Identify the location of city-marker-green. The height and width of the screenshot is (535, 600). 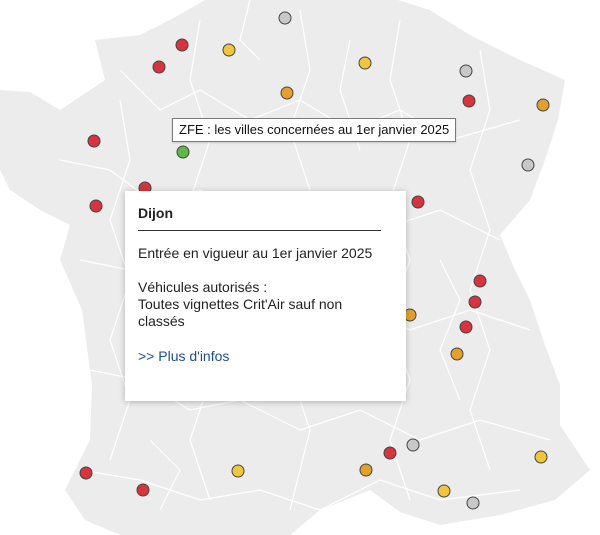
(183, 152).